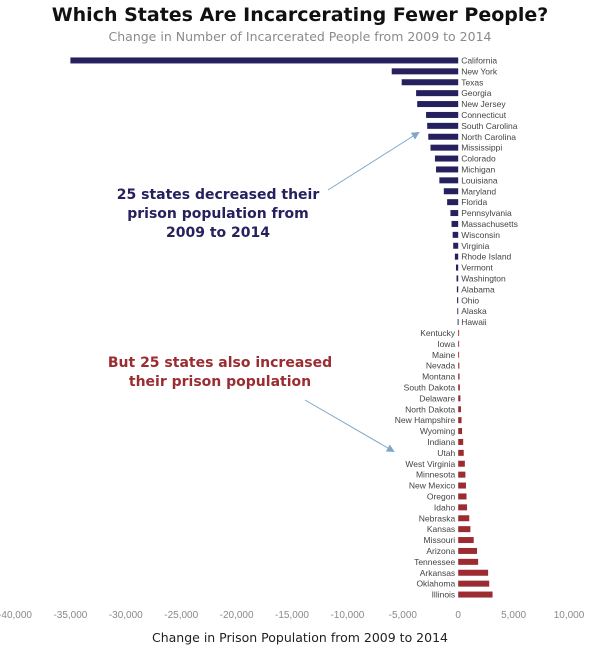 This screenshot has height=654, width=600. Describe the element at coordinates (441, 529) in the screenshot. I see `category-label-kansas: Kansas` at that location.